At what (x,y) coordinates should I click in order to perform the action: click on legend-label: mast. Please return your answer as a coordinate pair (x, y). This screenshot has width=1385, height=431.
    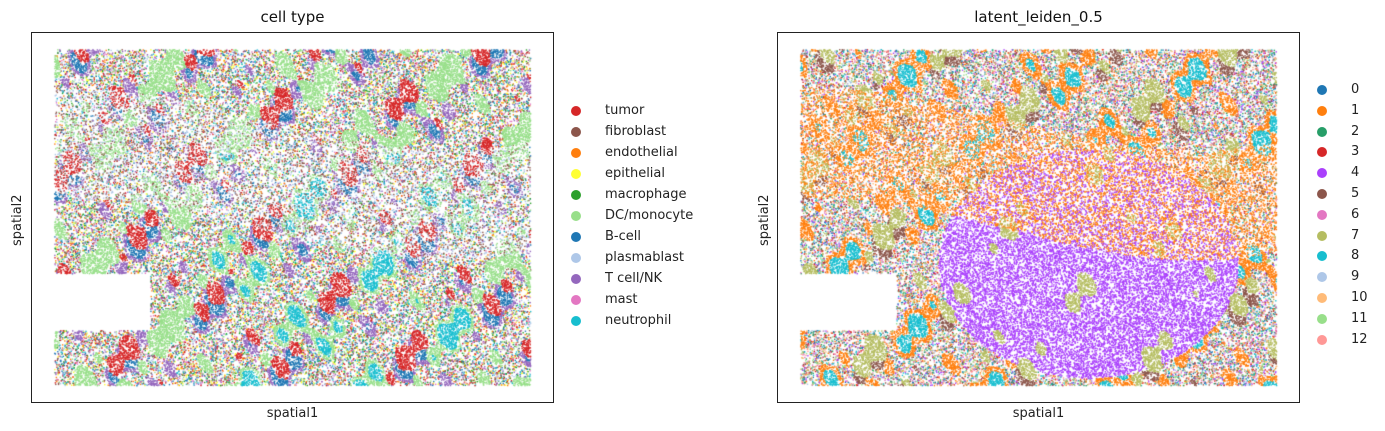
    Looking at the image, I should click on (621, 299).